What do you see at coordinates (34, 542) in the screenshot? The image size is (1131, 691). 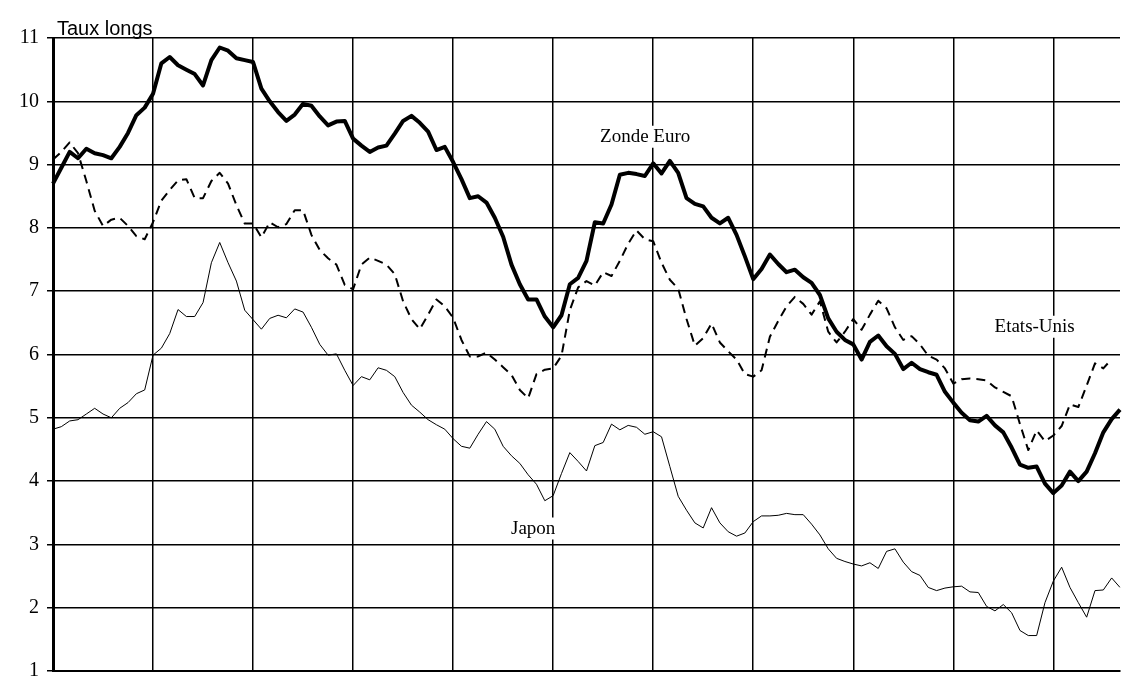 I see `y-tick-label: 3` at bounding box center [34, 542].